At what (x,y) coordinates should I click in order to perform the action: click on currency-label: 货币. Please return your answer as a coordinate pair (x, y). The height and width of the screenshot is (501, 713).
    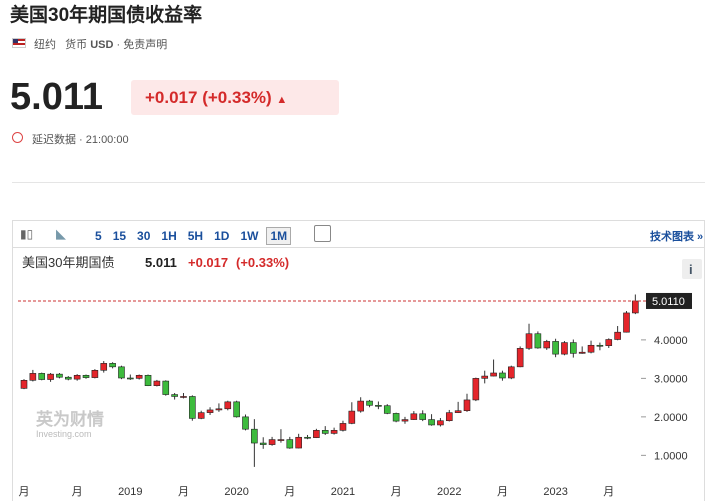
    Looking at the image, I should click on (76, 45).